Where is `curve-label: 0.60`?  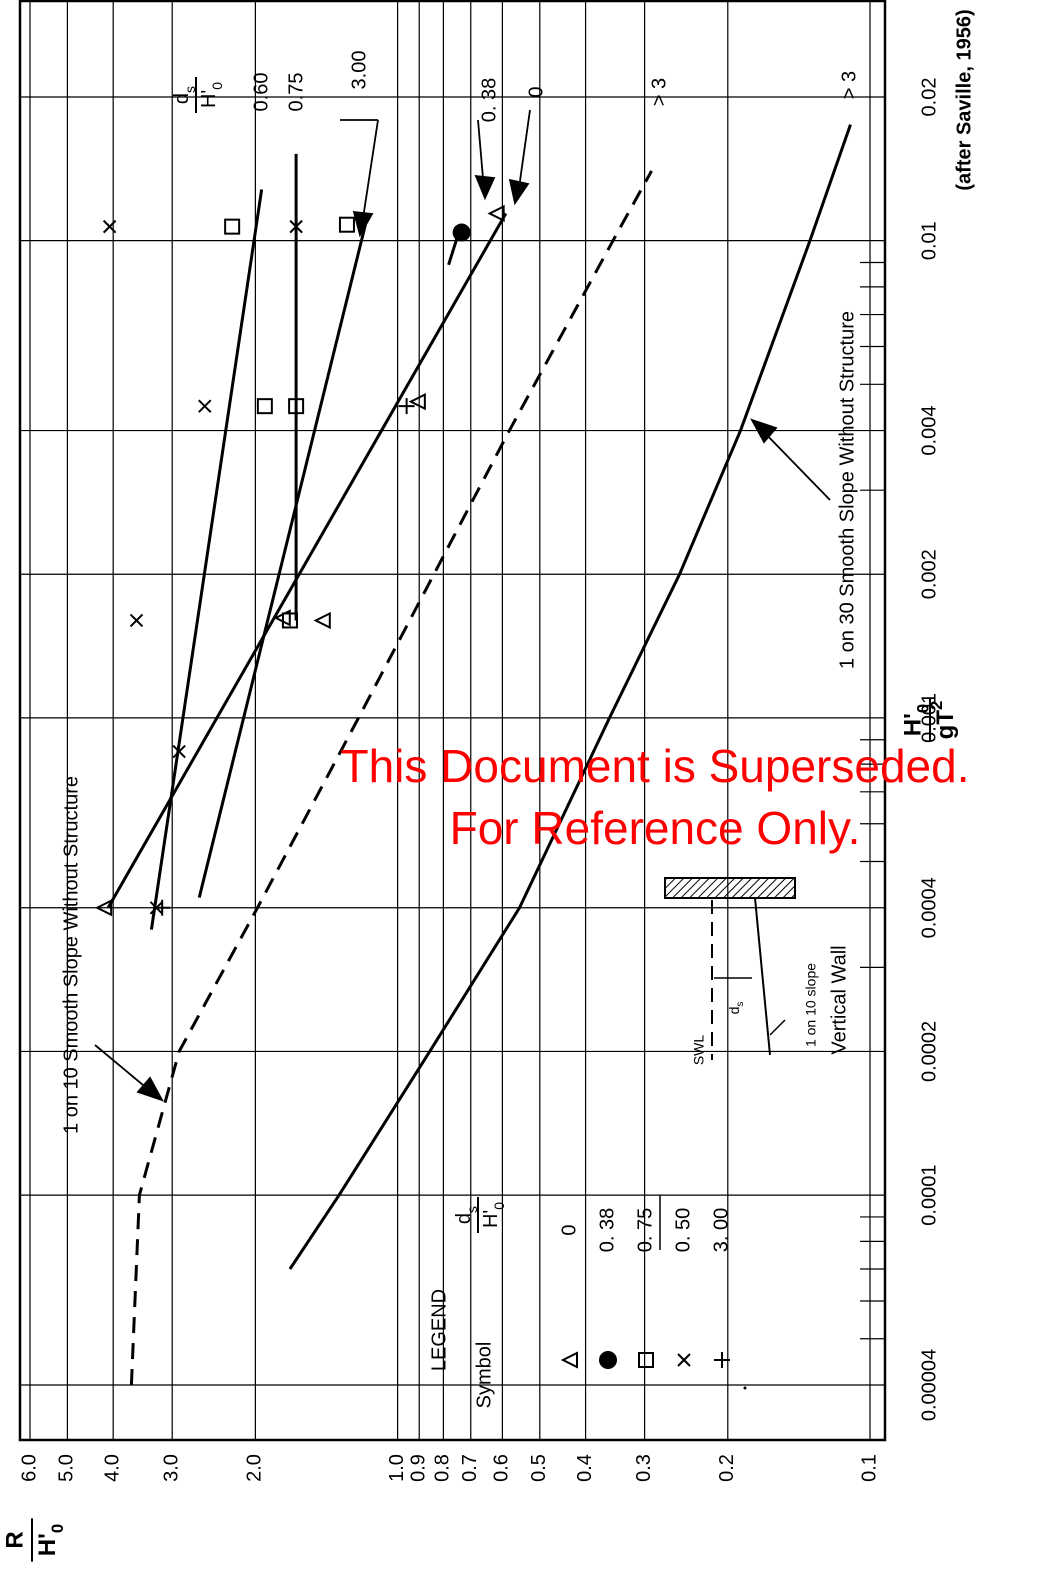 curve-label: 0.60 is located at coordinates (261, 92).